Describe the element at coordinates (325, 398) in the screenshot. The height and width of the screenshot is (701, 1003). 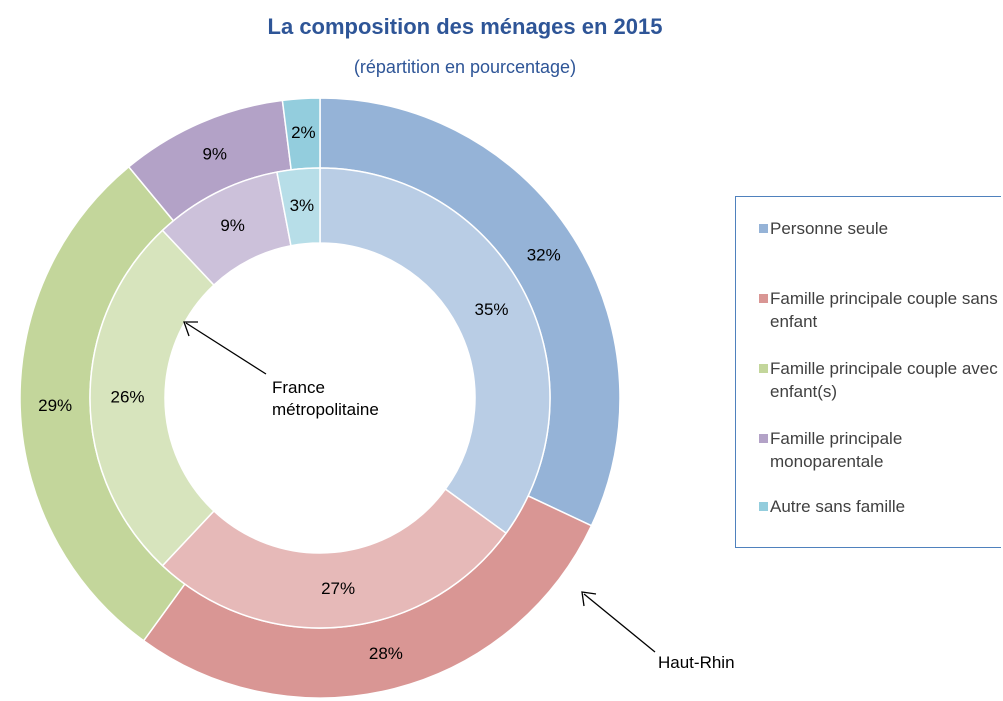
I see `series-annotation: France métropolitaine` at that location.